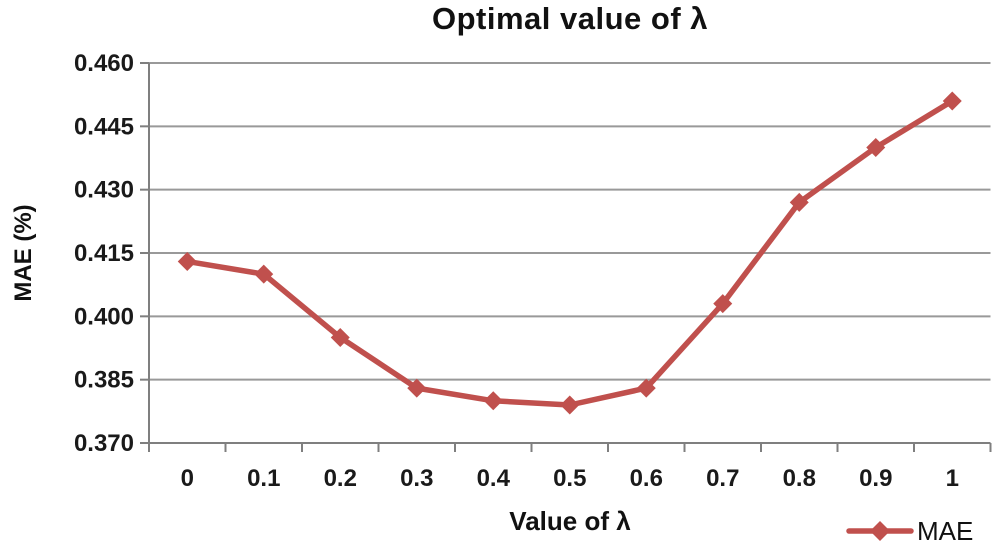 The image size is (996, 553). Describe the element at coordinates (104, 253) in the screenshot. I see `y-tick-label: 0.415` at that location.